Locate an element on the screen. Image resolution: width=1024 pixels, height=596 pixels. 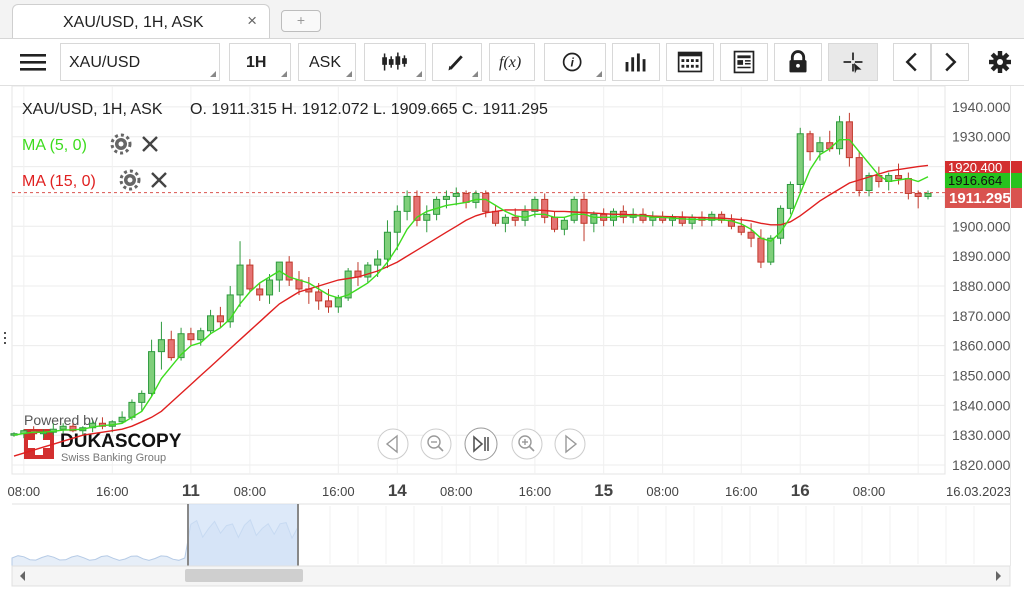
candles-icon is located at coordinates (394, 61).